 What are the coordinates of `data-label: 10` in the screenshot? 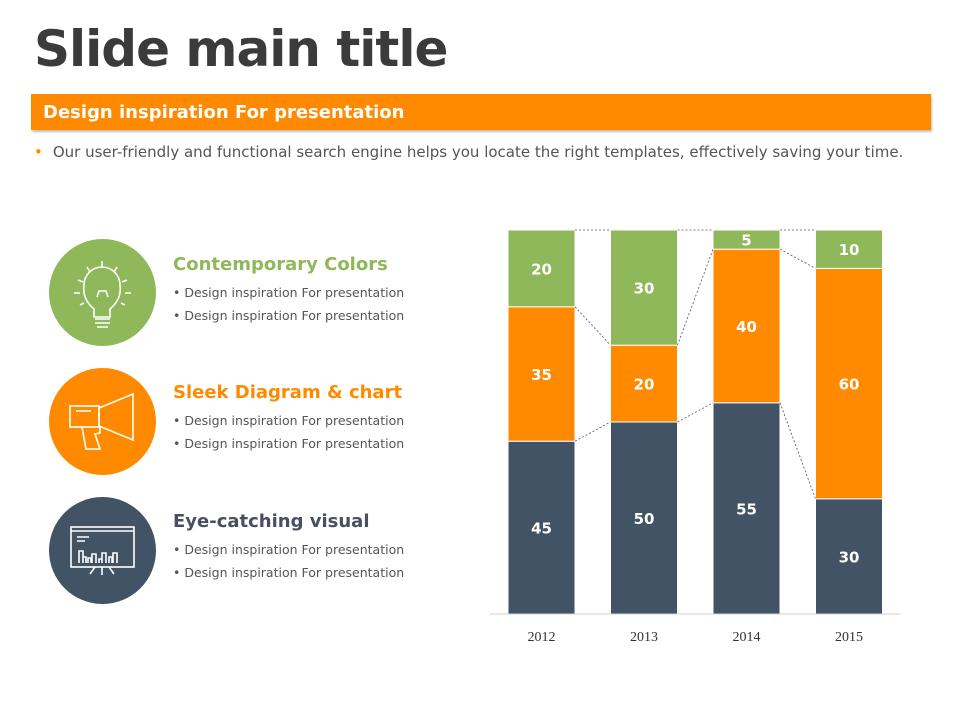 It's located at (849, 250).